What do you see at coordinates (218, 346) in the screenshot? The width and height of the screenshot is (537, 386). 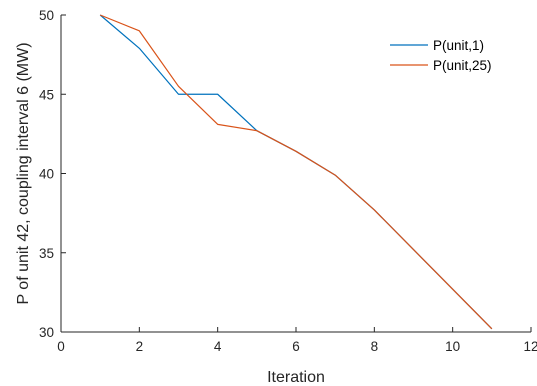 I see `x-tick-label: 4` at bounding box center [218, 346].